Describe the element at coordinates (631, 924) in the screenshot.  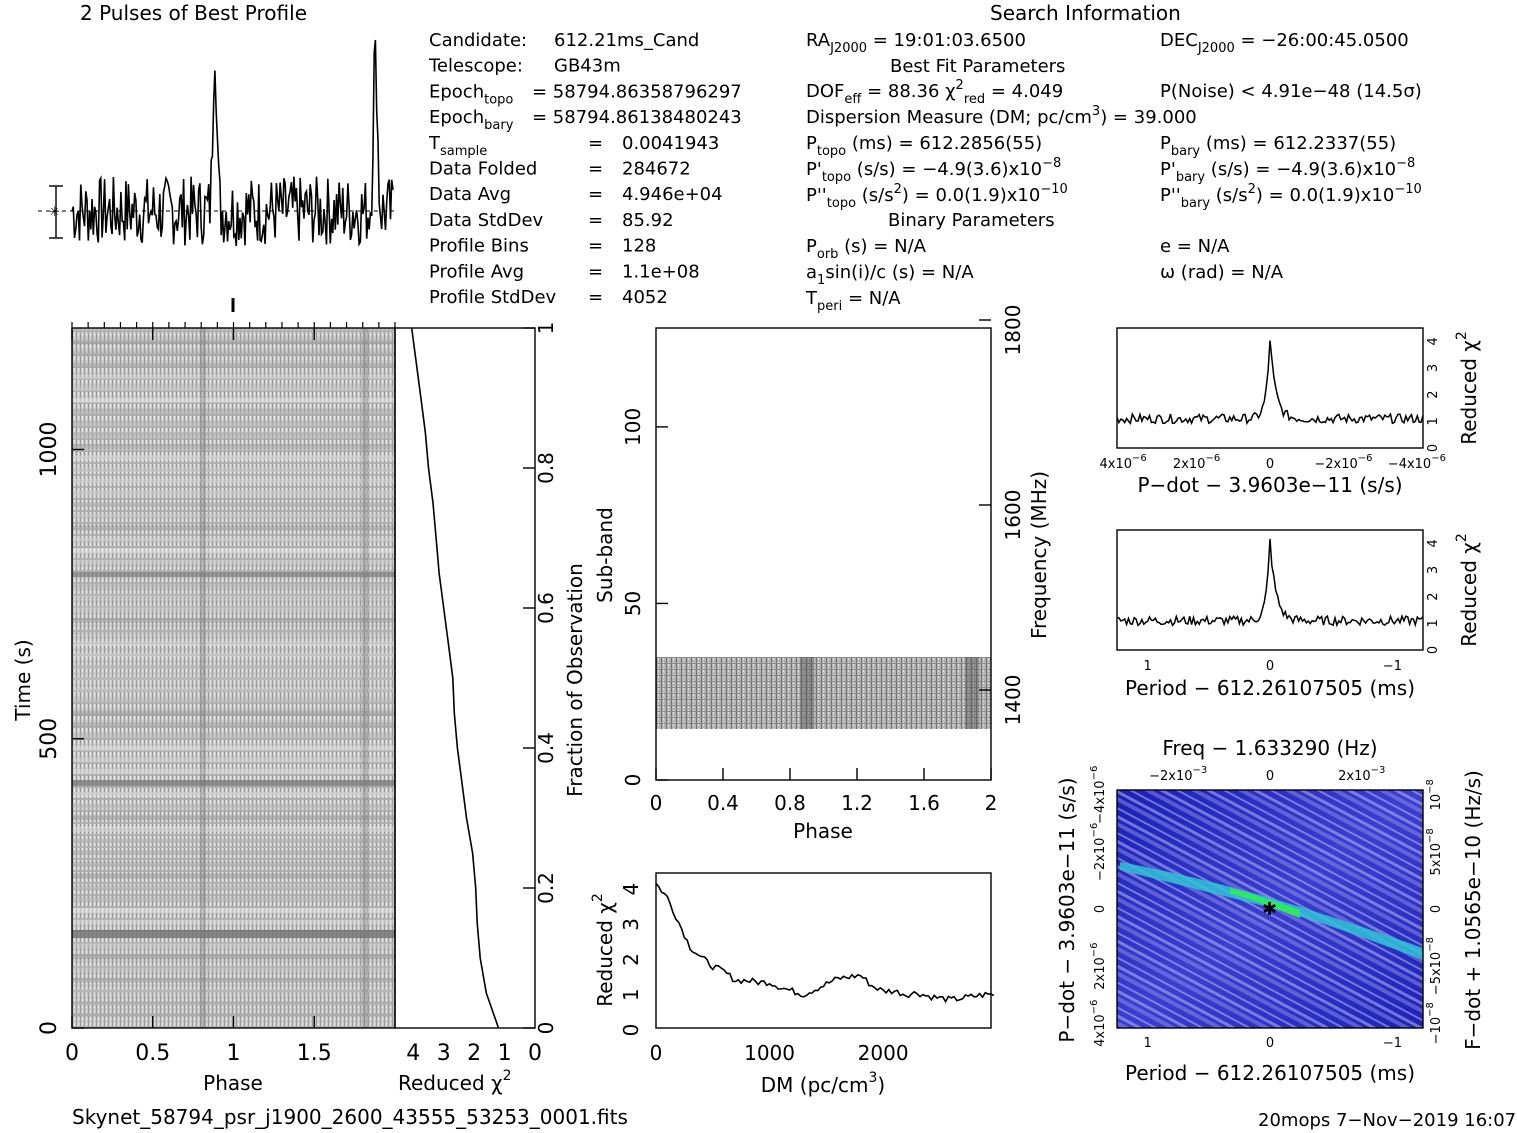
I see `chi2-dm-tick: 3` at that location.